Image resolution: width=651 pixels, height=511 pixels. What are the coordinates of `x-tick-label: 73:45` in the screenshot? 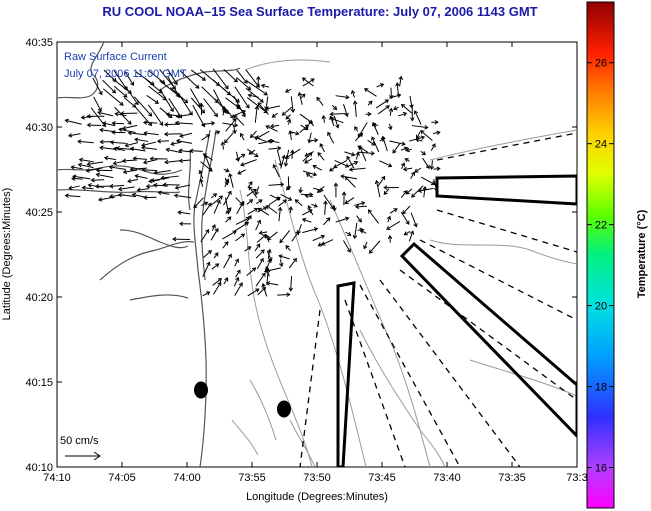 It's located at (382, 478).